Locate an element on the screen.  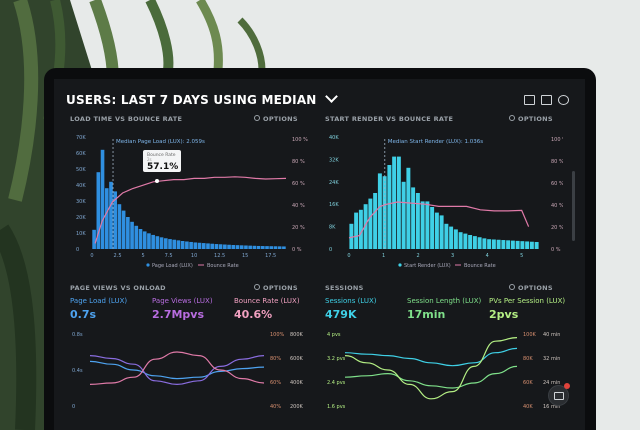
y2-tick-label: 20 % is located at coordinates (557, 228).